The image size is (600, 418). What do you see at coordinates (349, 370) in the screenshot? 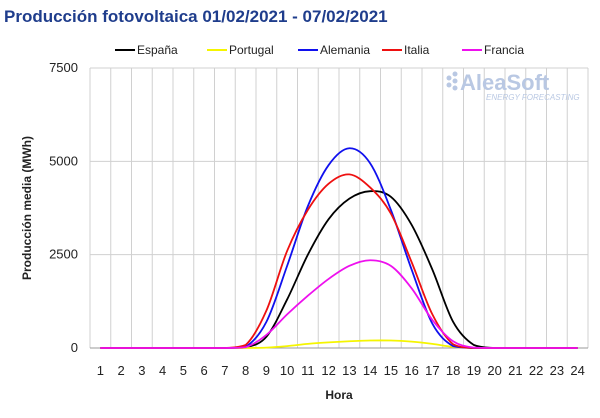
I see `x-tick-label: 13` at bounding box center [349, 370].